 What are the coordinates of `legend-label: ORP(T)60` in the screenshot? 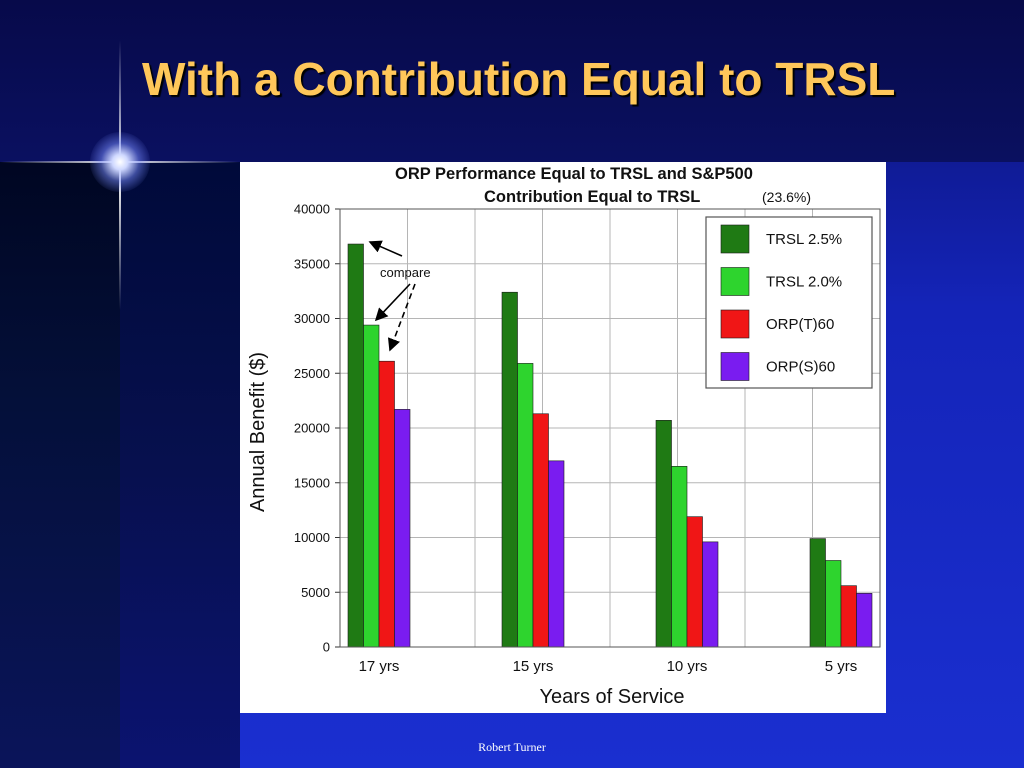 It's located at (800, 324).